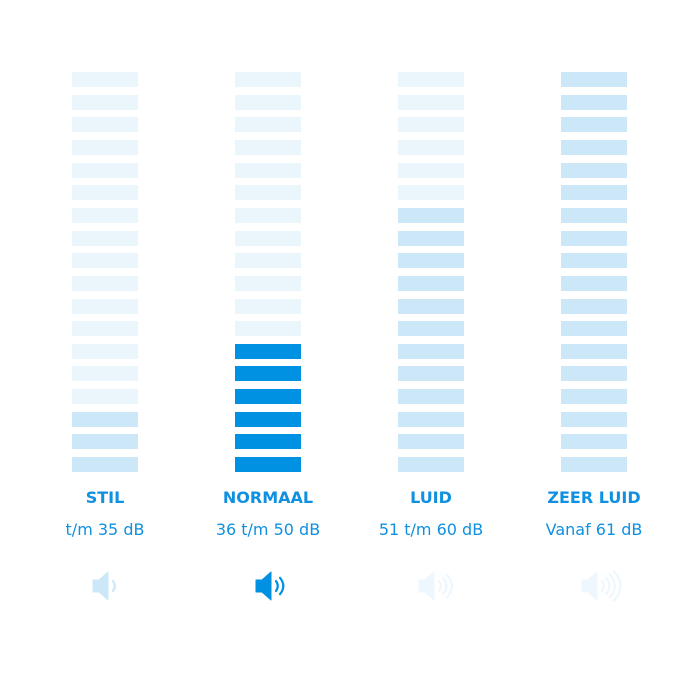 The height and width of the screenshot is (700, 700). Describe the element at coordinates (594, 529) in the screenshot. I see `level-range: Vanaf 61 dB` at that location.